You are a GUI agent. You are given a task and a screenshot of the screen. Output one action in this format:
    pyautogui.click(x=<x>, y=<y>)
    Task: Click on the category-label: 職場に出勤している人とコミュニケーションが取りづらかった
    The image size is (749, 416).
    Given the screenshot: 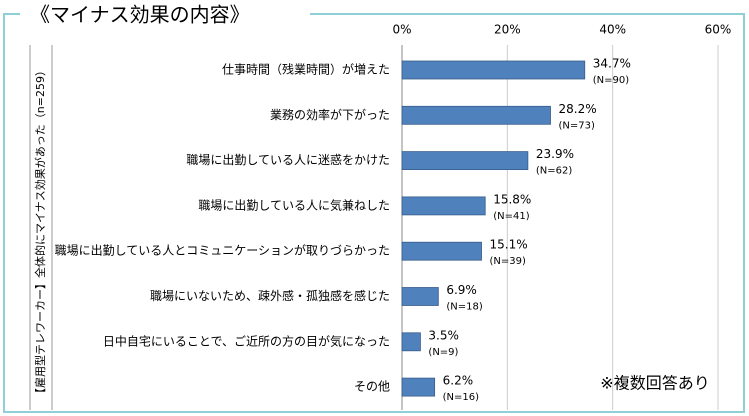 What is the action you would take?
    pyautogui.click(x=222, y=250)
    